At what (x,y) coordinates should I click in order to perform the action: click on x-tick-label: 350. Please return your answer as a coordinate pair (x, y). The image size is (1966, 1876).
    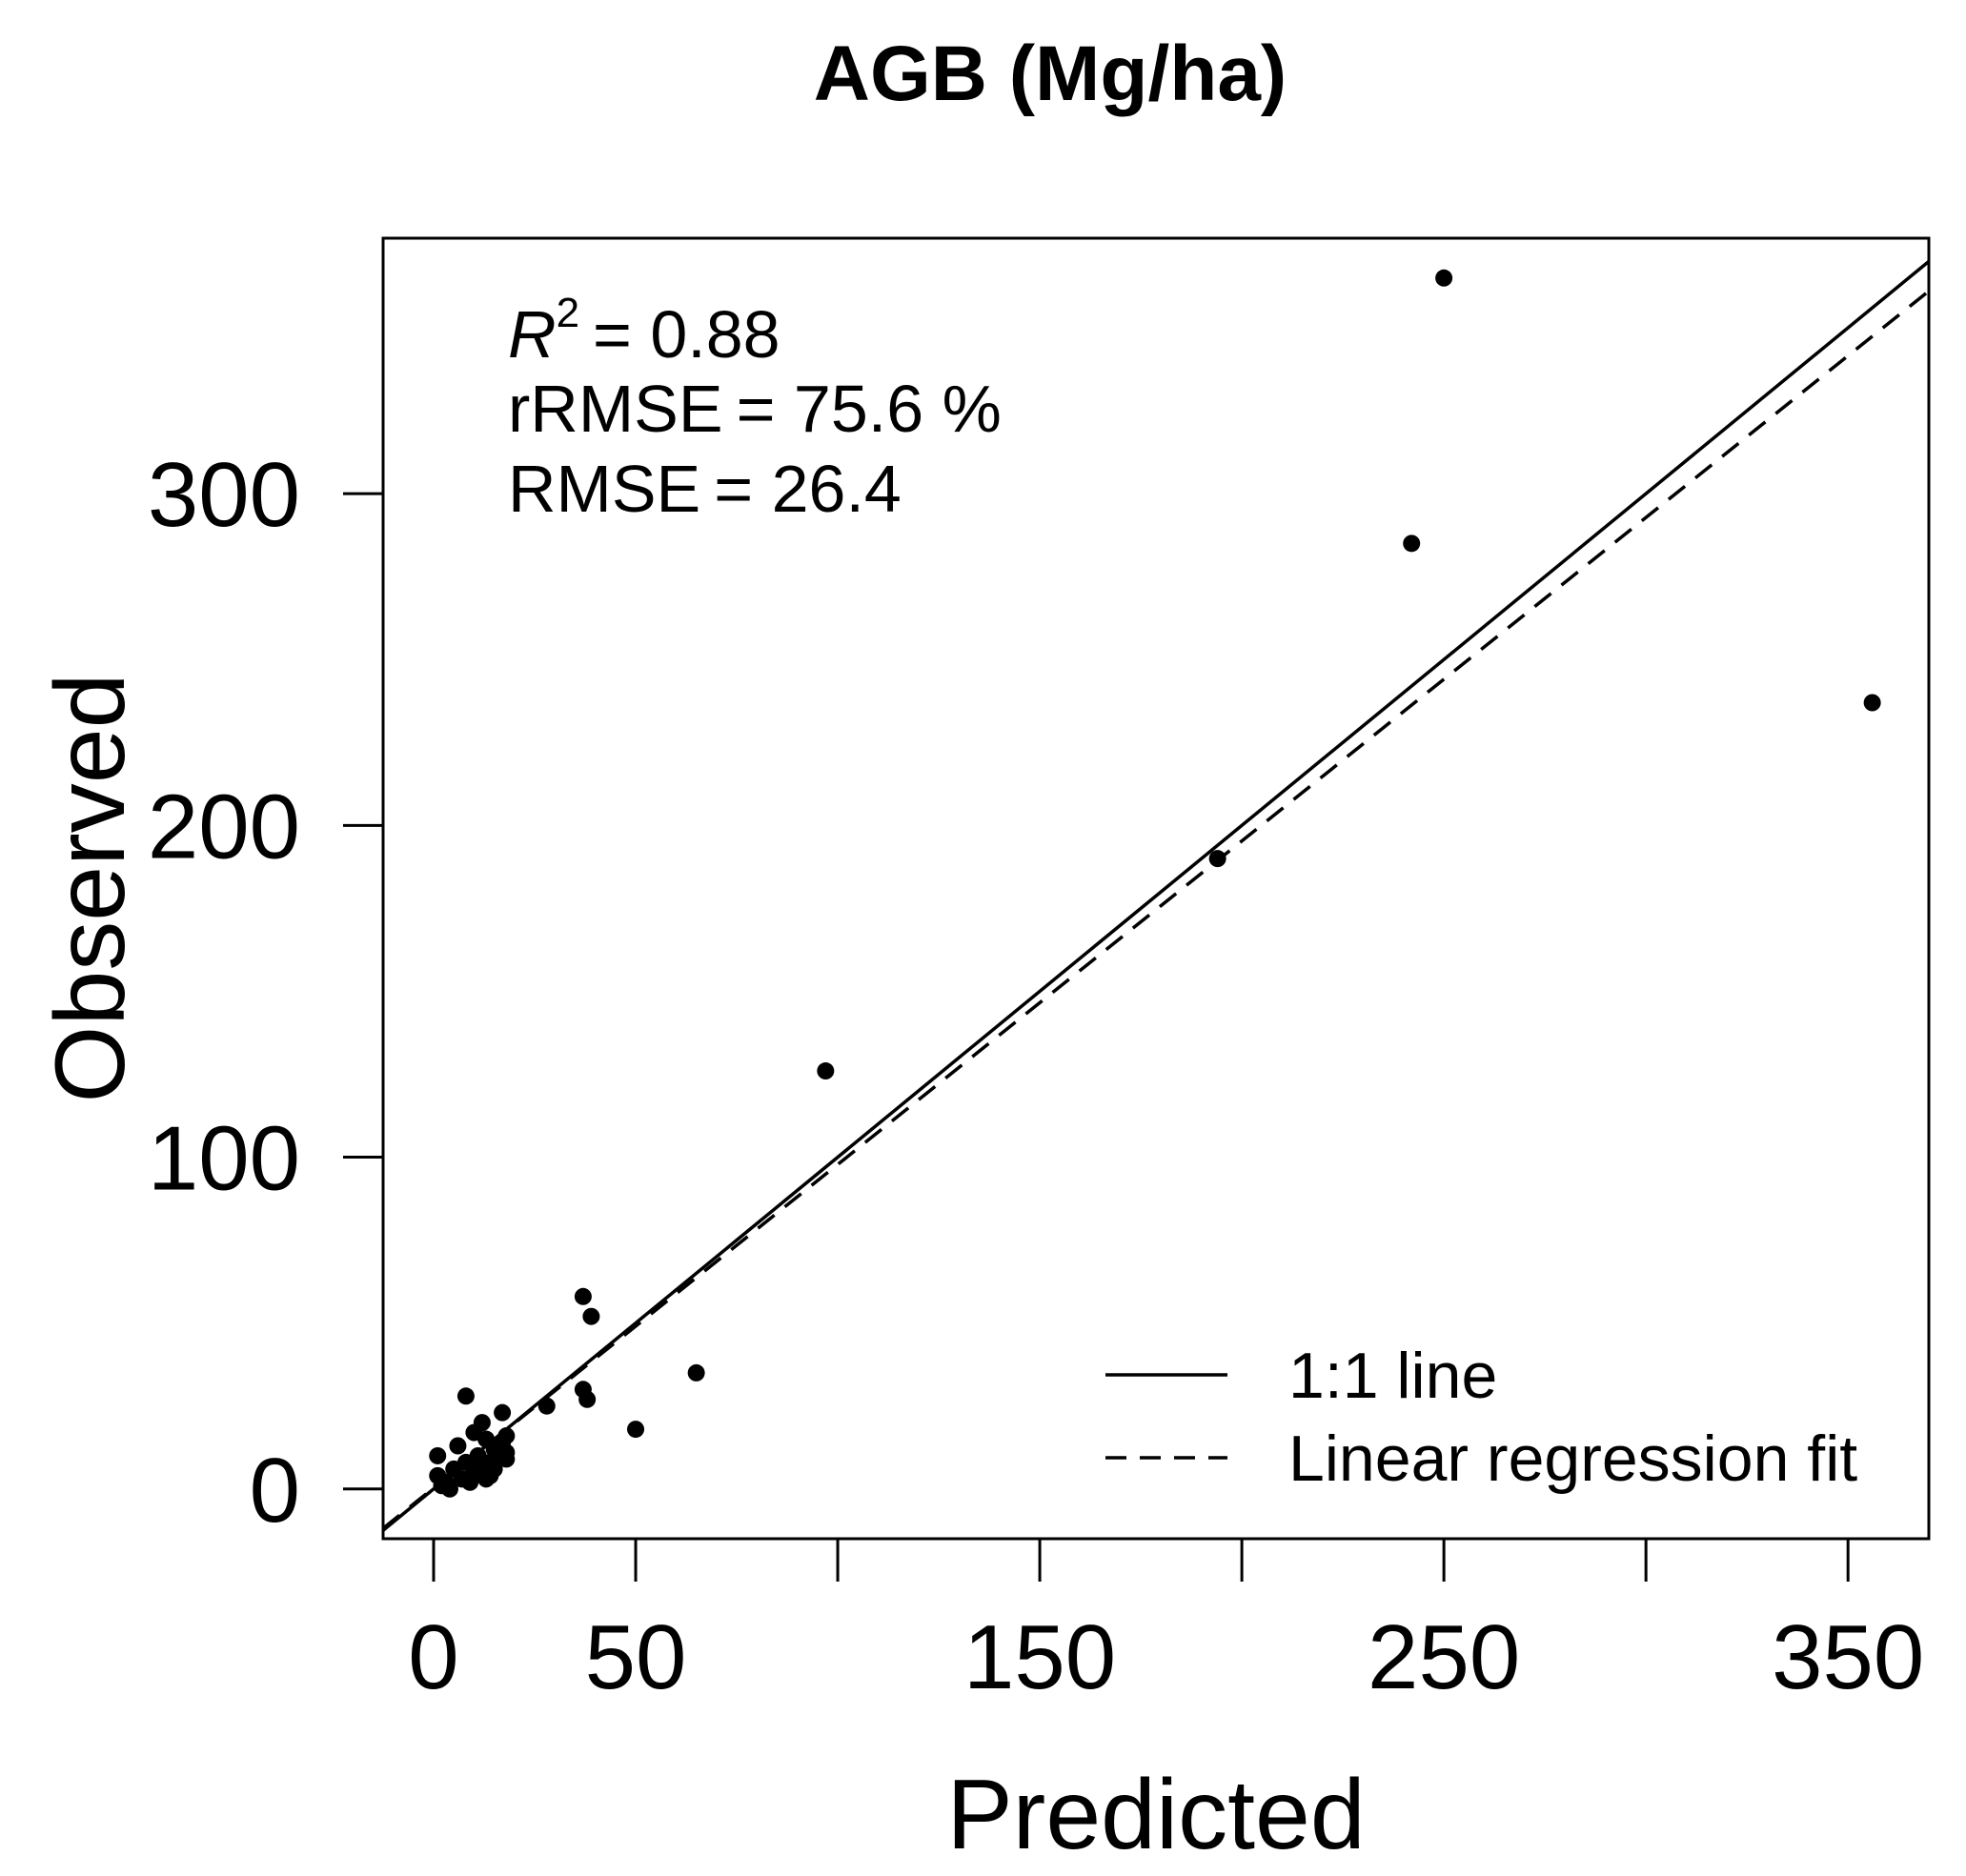
    Looking at the image, I should click on (1848, 1657).